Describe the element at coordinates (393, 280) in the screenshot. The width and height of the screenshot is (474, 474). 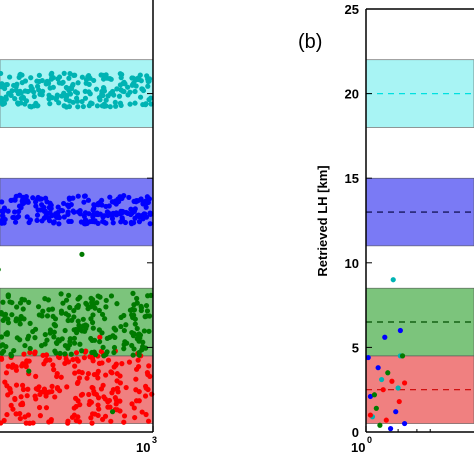
I see `panel-b-point-s0` at that location.